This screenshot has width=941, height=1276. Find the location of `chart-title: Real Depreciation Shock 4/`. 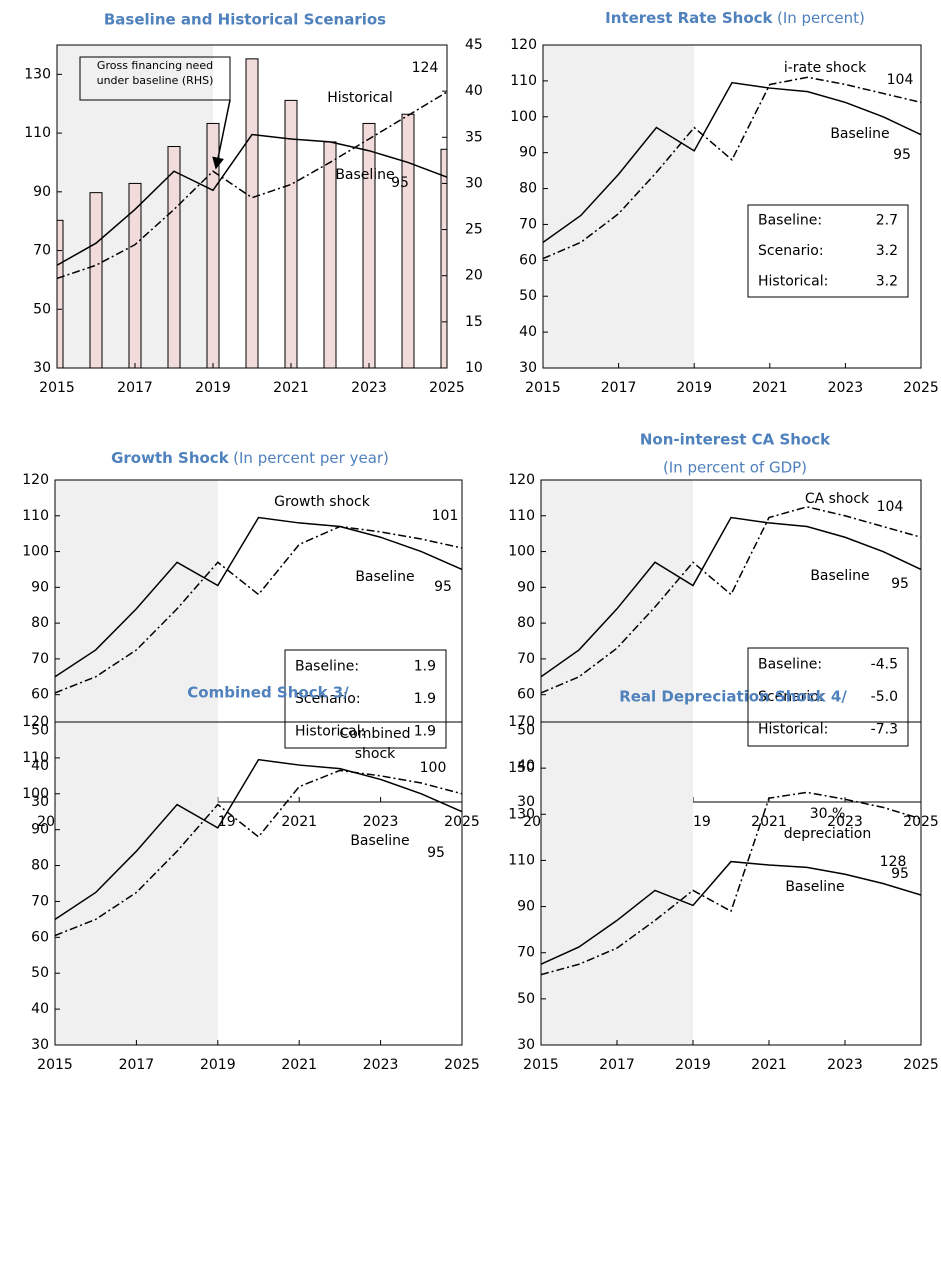

chart-title: Real Depreciation Shock 4/ is located at coordinates (733, 697).